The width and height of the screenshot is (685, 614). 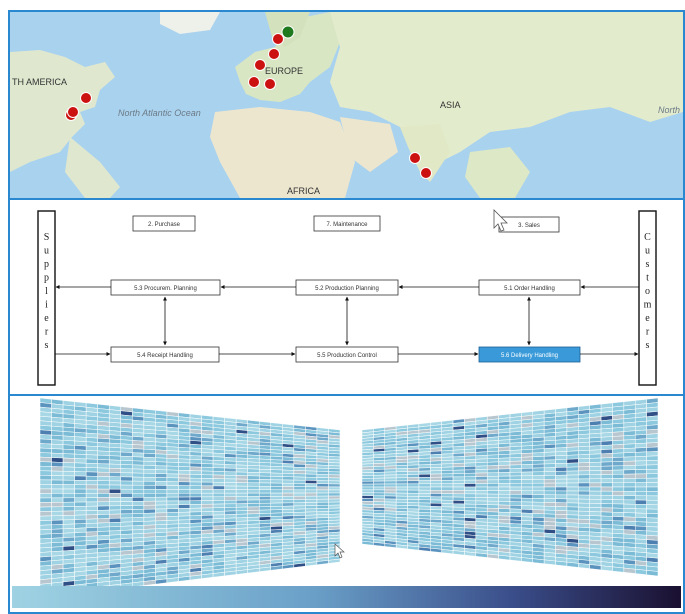 I want to click on order-handling-box: 5.1 Order Handling, so click(x=529, y=287).